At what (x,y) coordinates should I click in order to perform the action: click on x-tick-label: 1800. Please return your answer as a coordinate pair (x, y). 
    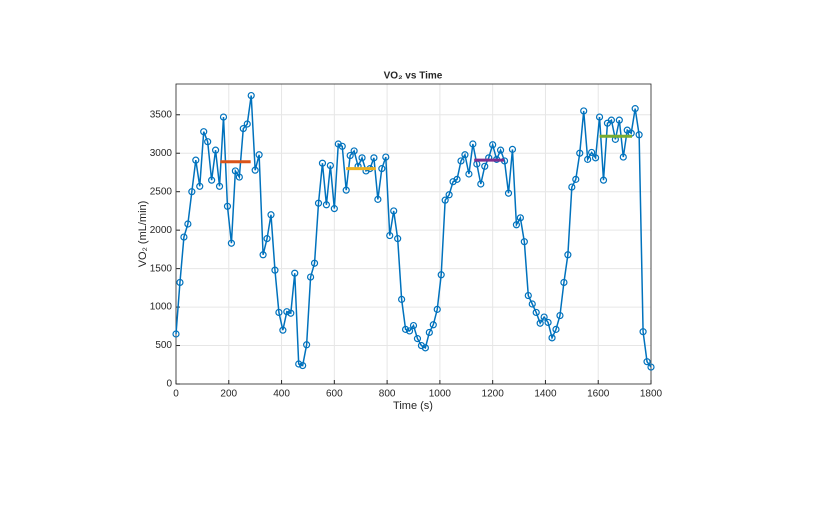
    Looking at the image, I should click on (651, 394).